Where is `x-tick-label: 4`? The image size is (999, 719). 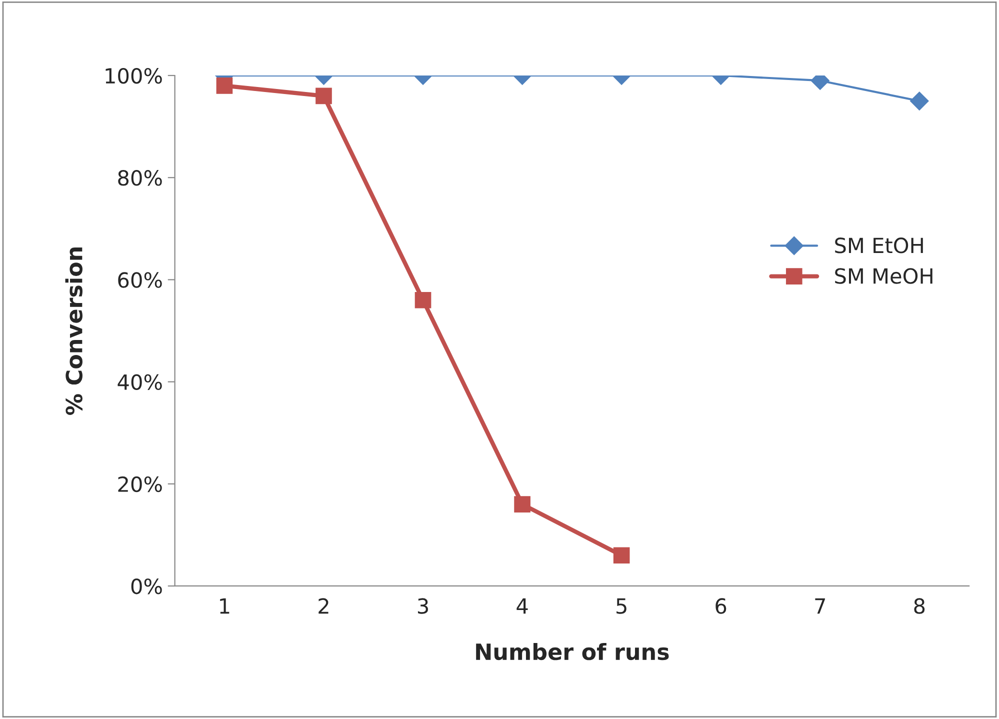
x-tick-label: 4 is located at coordinates (522, 606).